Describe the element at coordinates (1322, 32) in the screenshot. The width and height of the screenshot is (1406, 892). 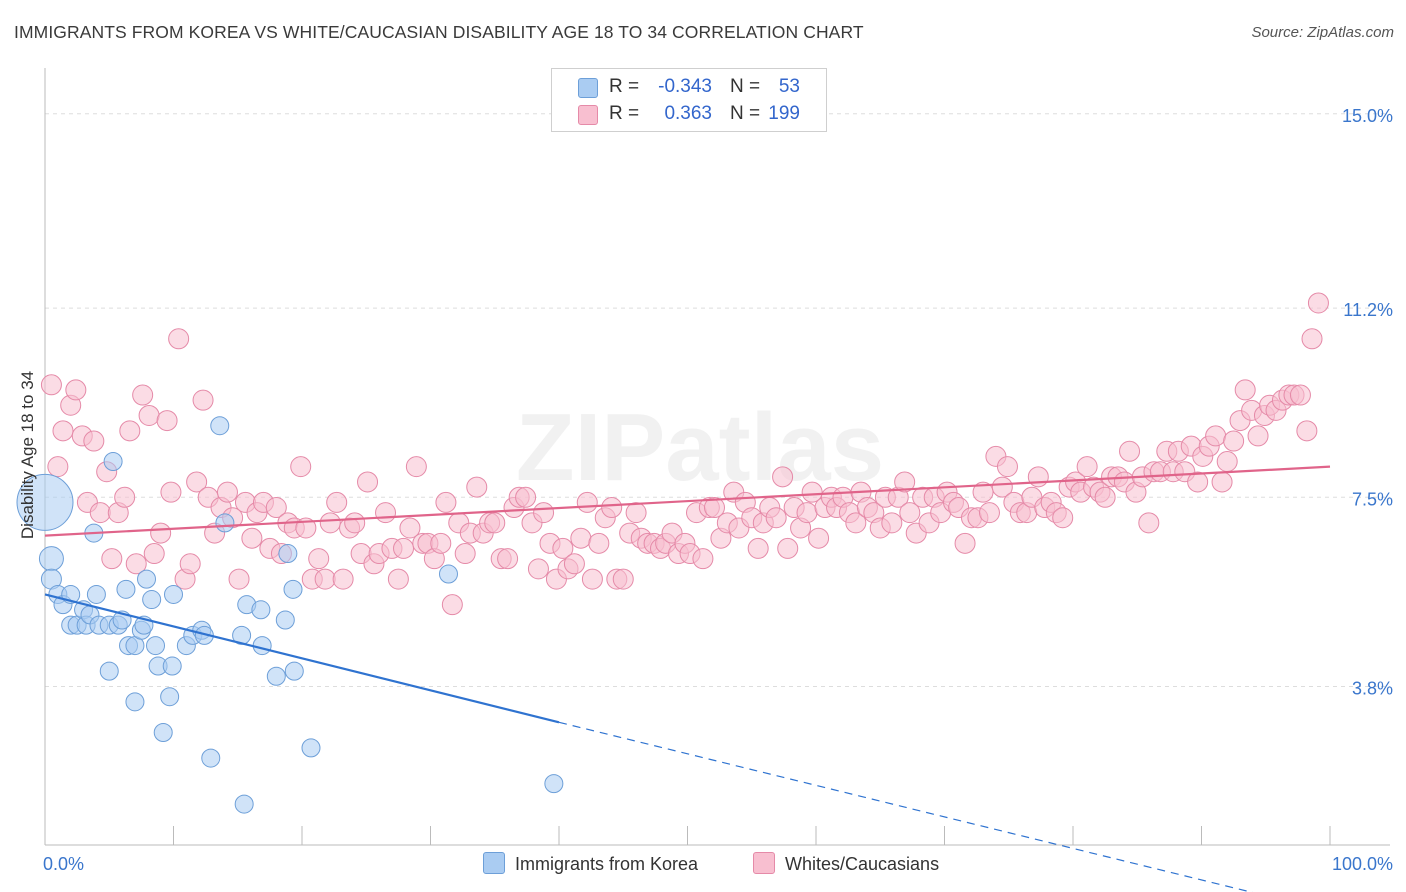
I see `chart-source: Source: ZipAtlas.com` at that location.